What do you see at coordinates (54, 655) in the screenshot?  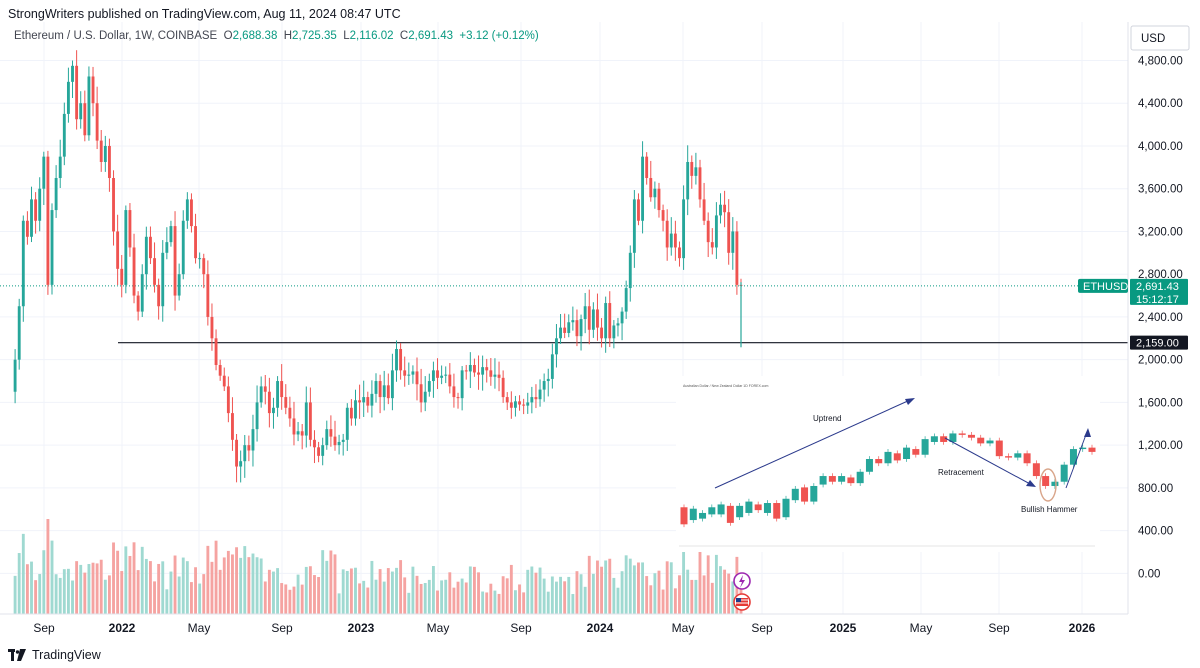 I see `tradingview-logo: TradingView` at bounding box center [54, 655].